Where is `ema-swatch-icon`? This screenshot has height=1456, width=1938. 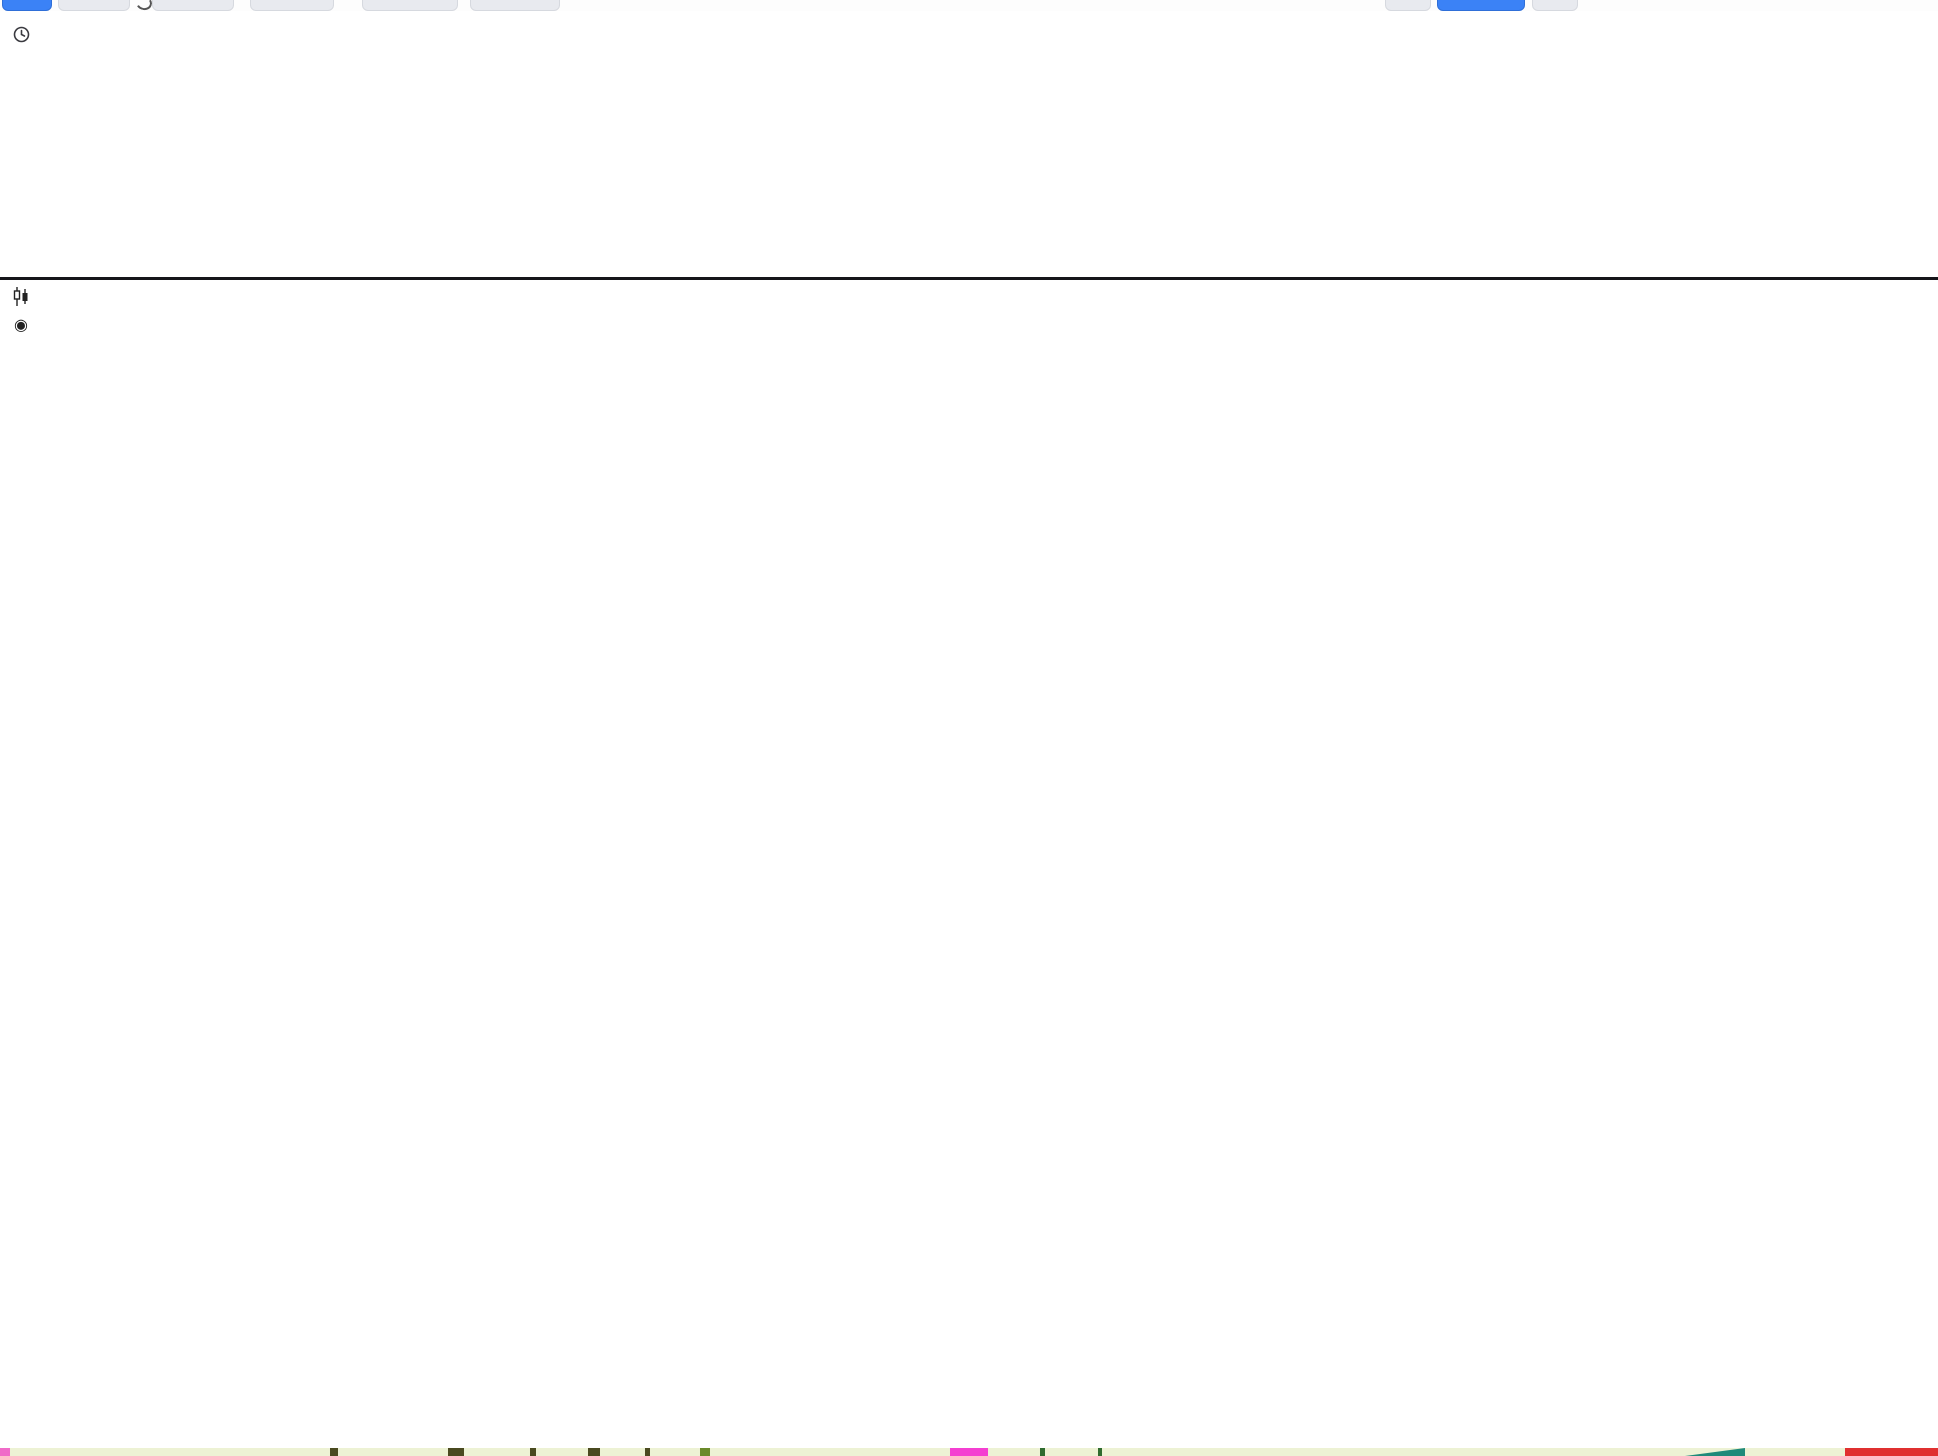
ema-swatch-icon is located at coordinates (19, 346).